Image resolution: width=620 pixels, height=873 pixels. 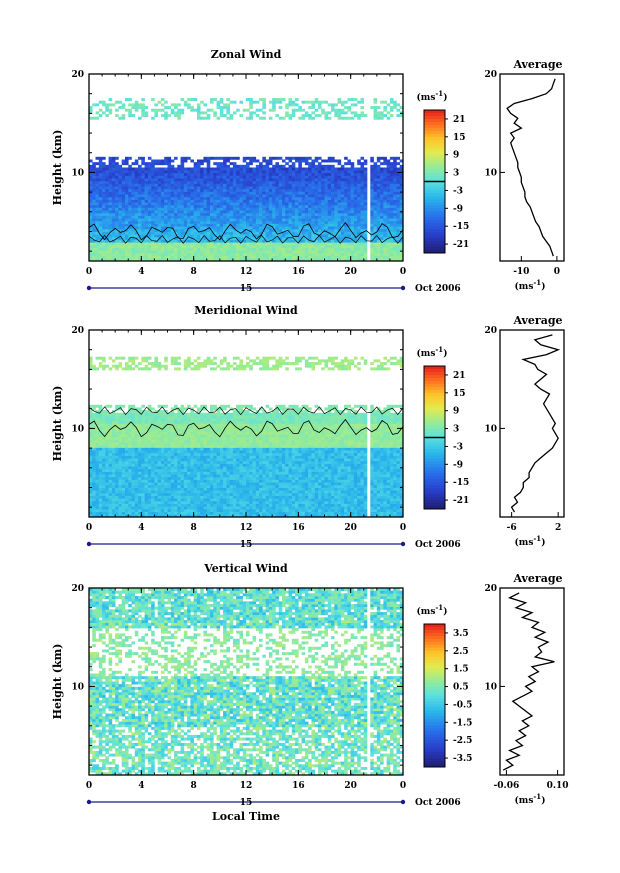 I want to click on colorbar-segment, so click(x=434, y=195).